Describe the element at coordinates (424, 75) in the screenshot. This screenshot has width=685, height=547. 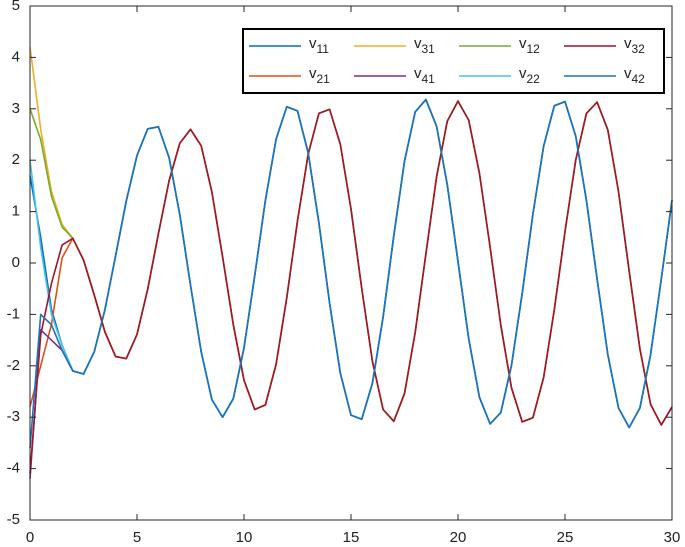
I see `legend-label: v41` at that location.